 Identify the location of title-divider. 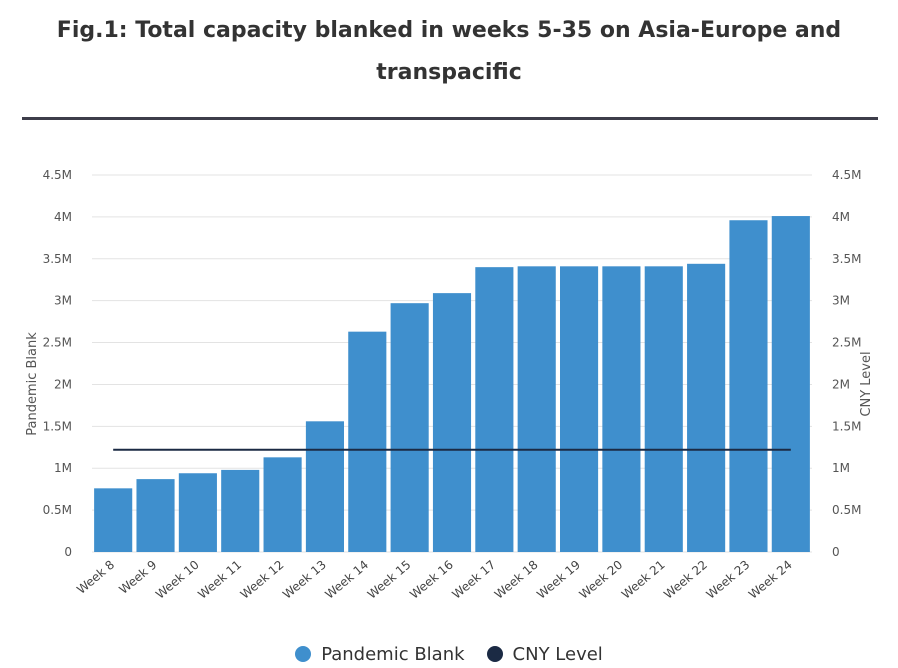
(450, 118).